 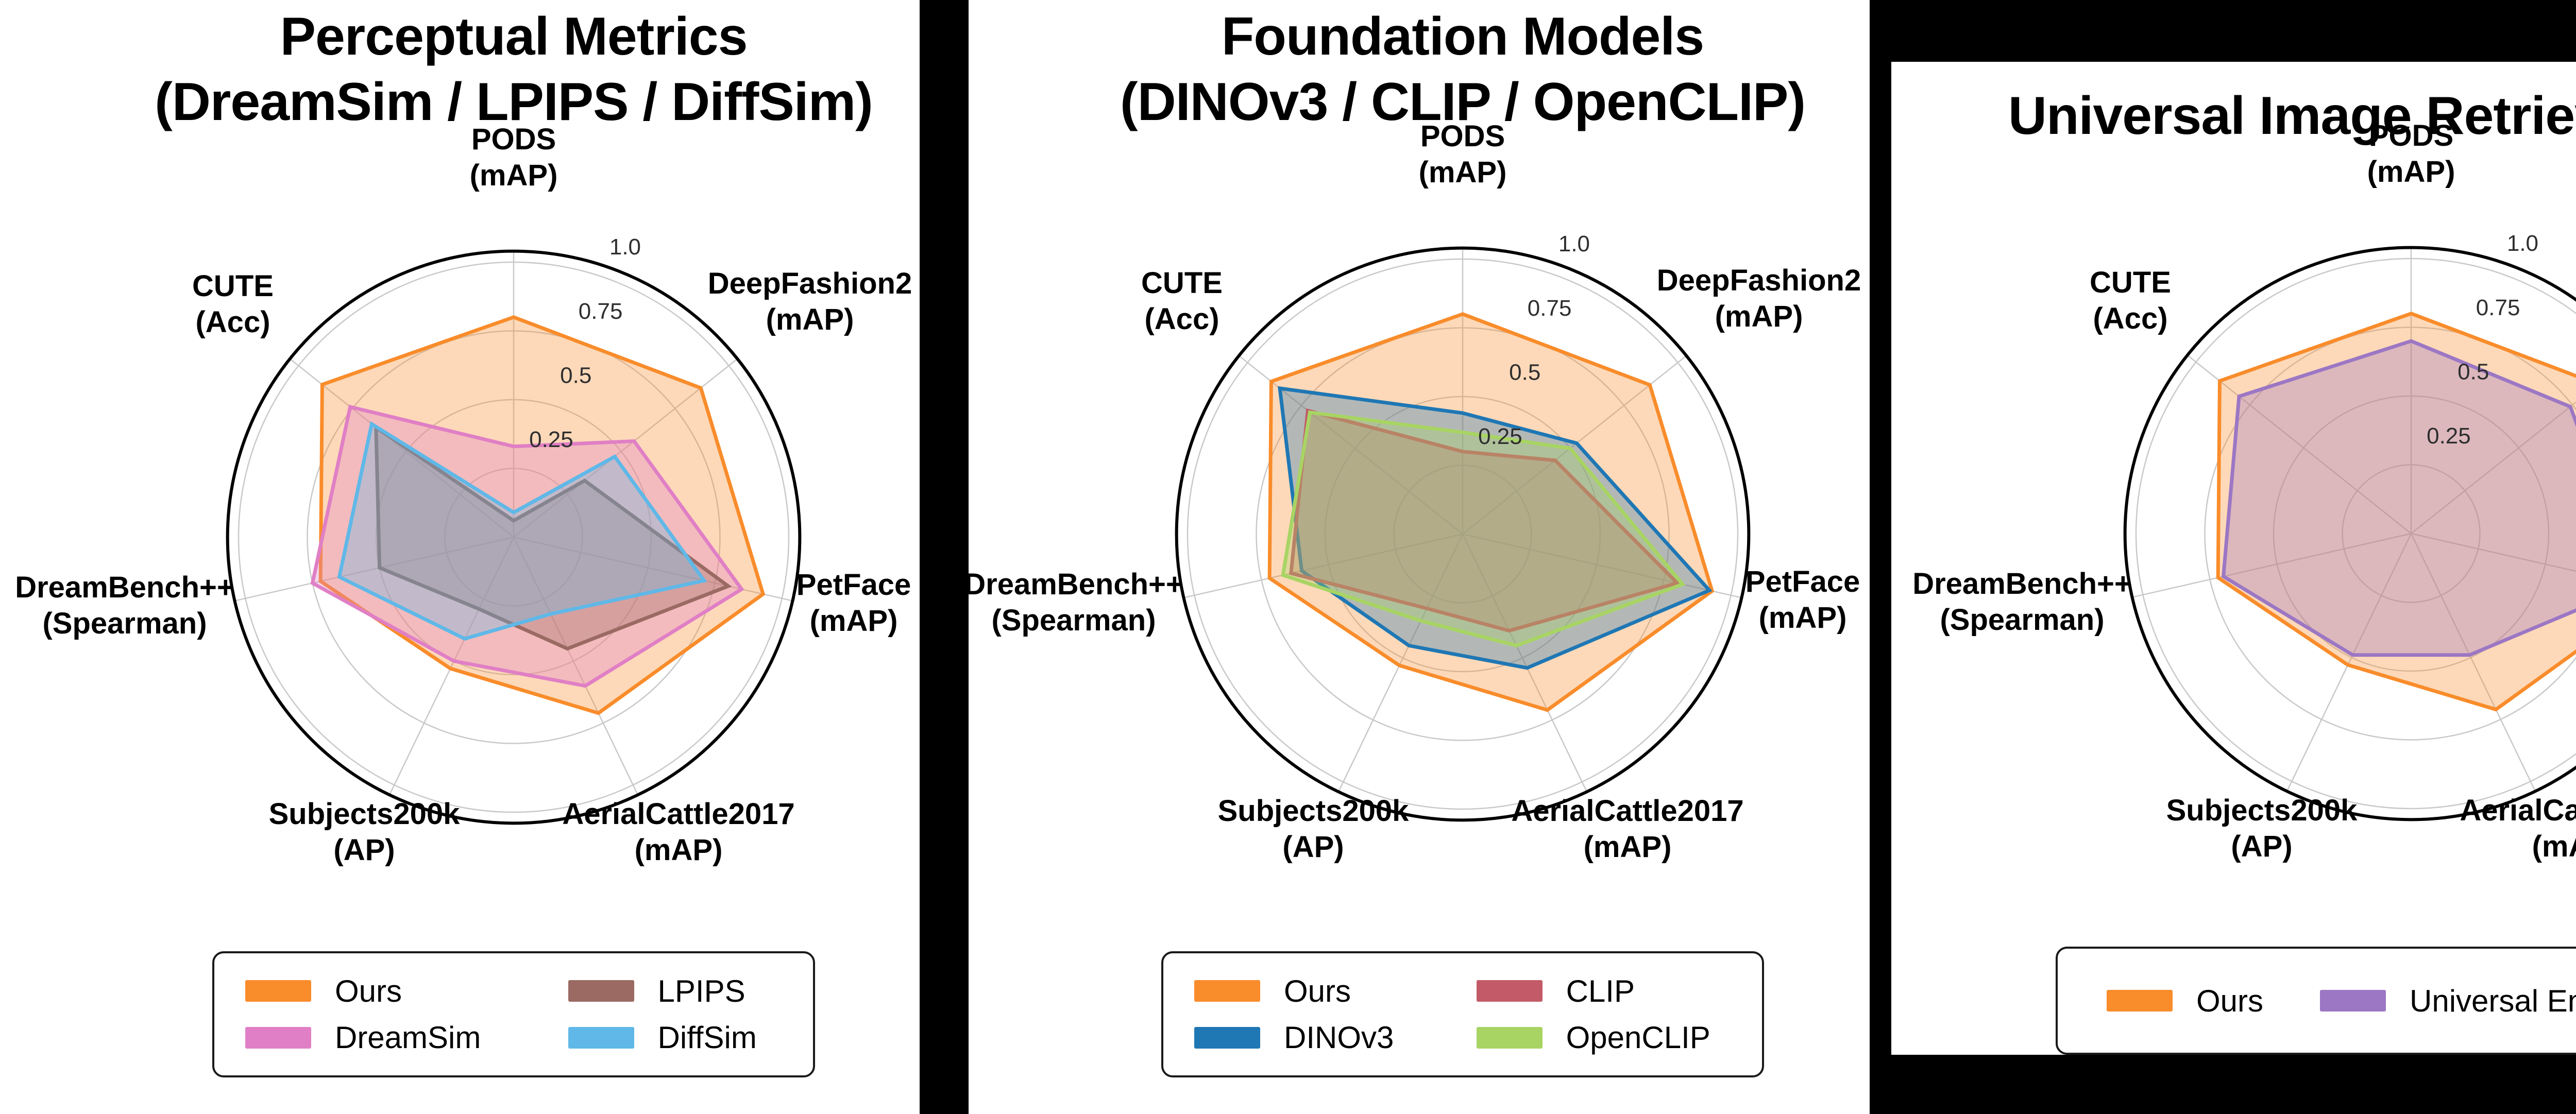 I want to click on legend-item-clip: CLIP, so click(x=1603, y=991).